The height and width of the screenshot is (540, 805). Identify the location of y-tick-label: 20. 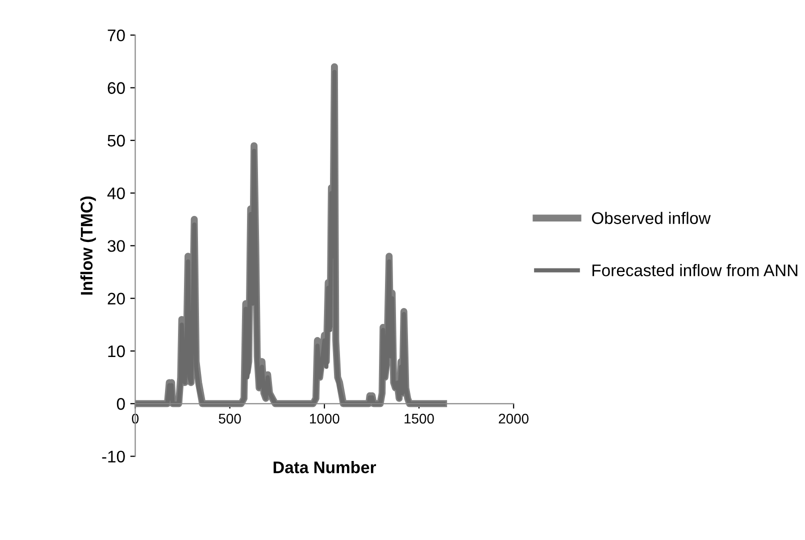
(116, 298).